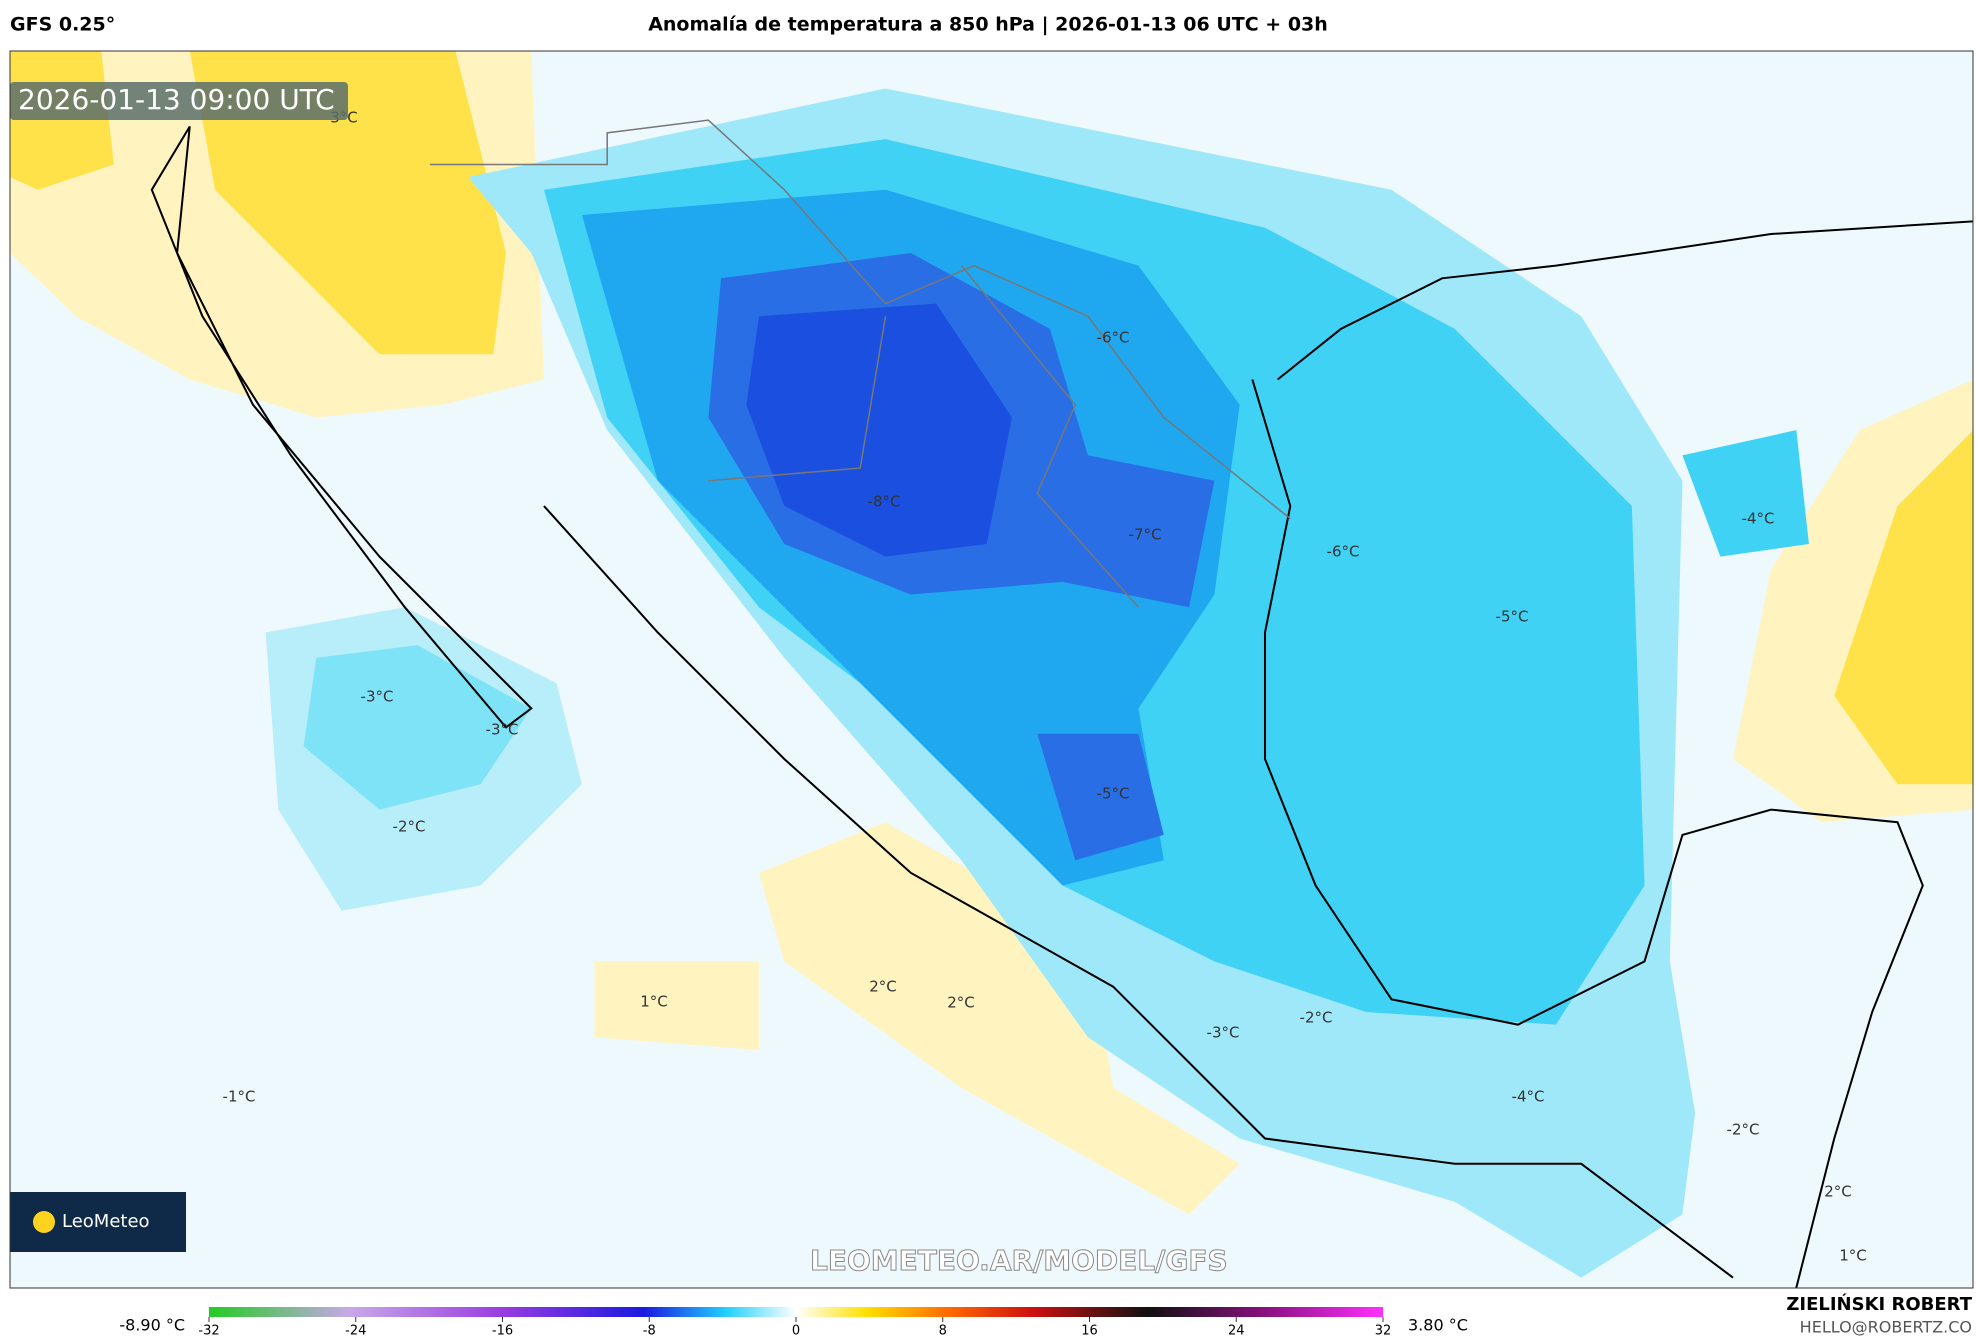 This screenshot has width=1977, height=1339. I want to click on watermark: LEOMETEO.AR/MODEL/GFS, so click(1019, 1260).